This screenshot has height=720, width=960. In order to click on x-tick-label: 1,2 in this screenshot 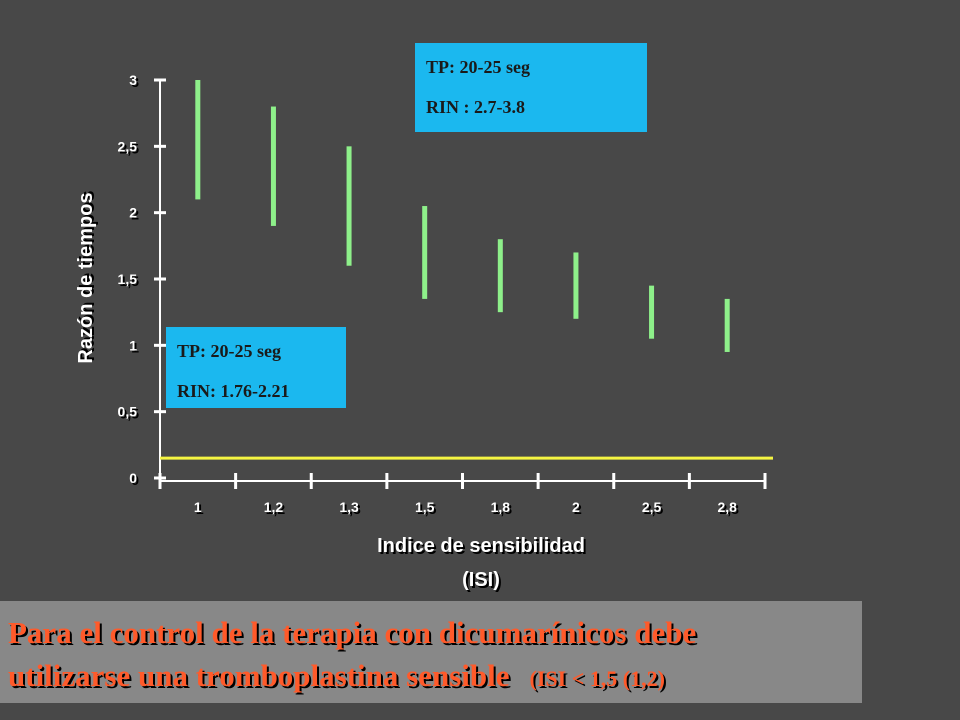, I will do `click(274, 507)`.